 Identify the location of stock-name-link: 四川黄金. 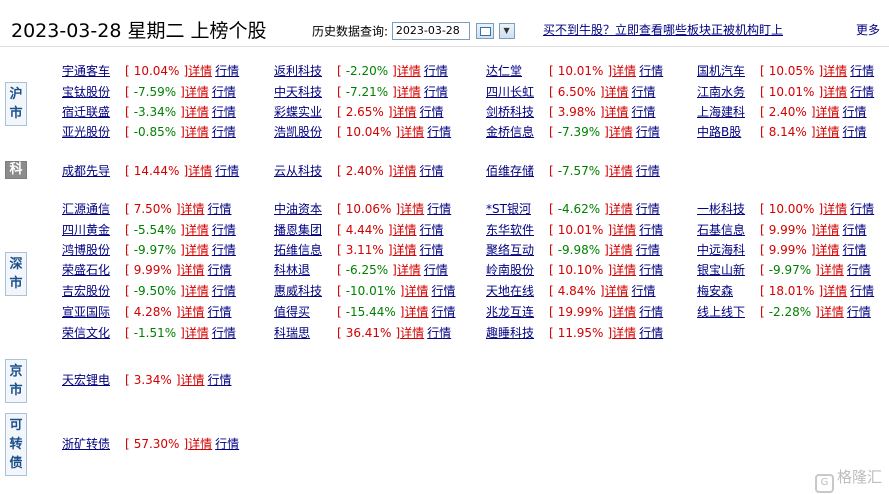
(86, 230).